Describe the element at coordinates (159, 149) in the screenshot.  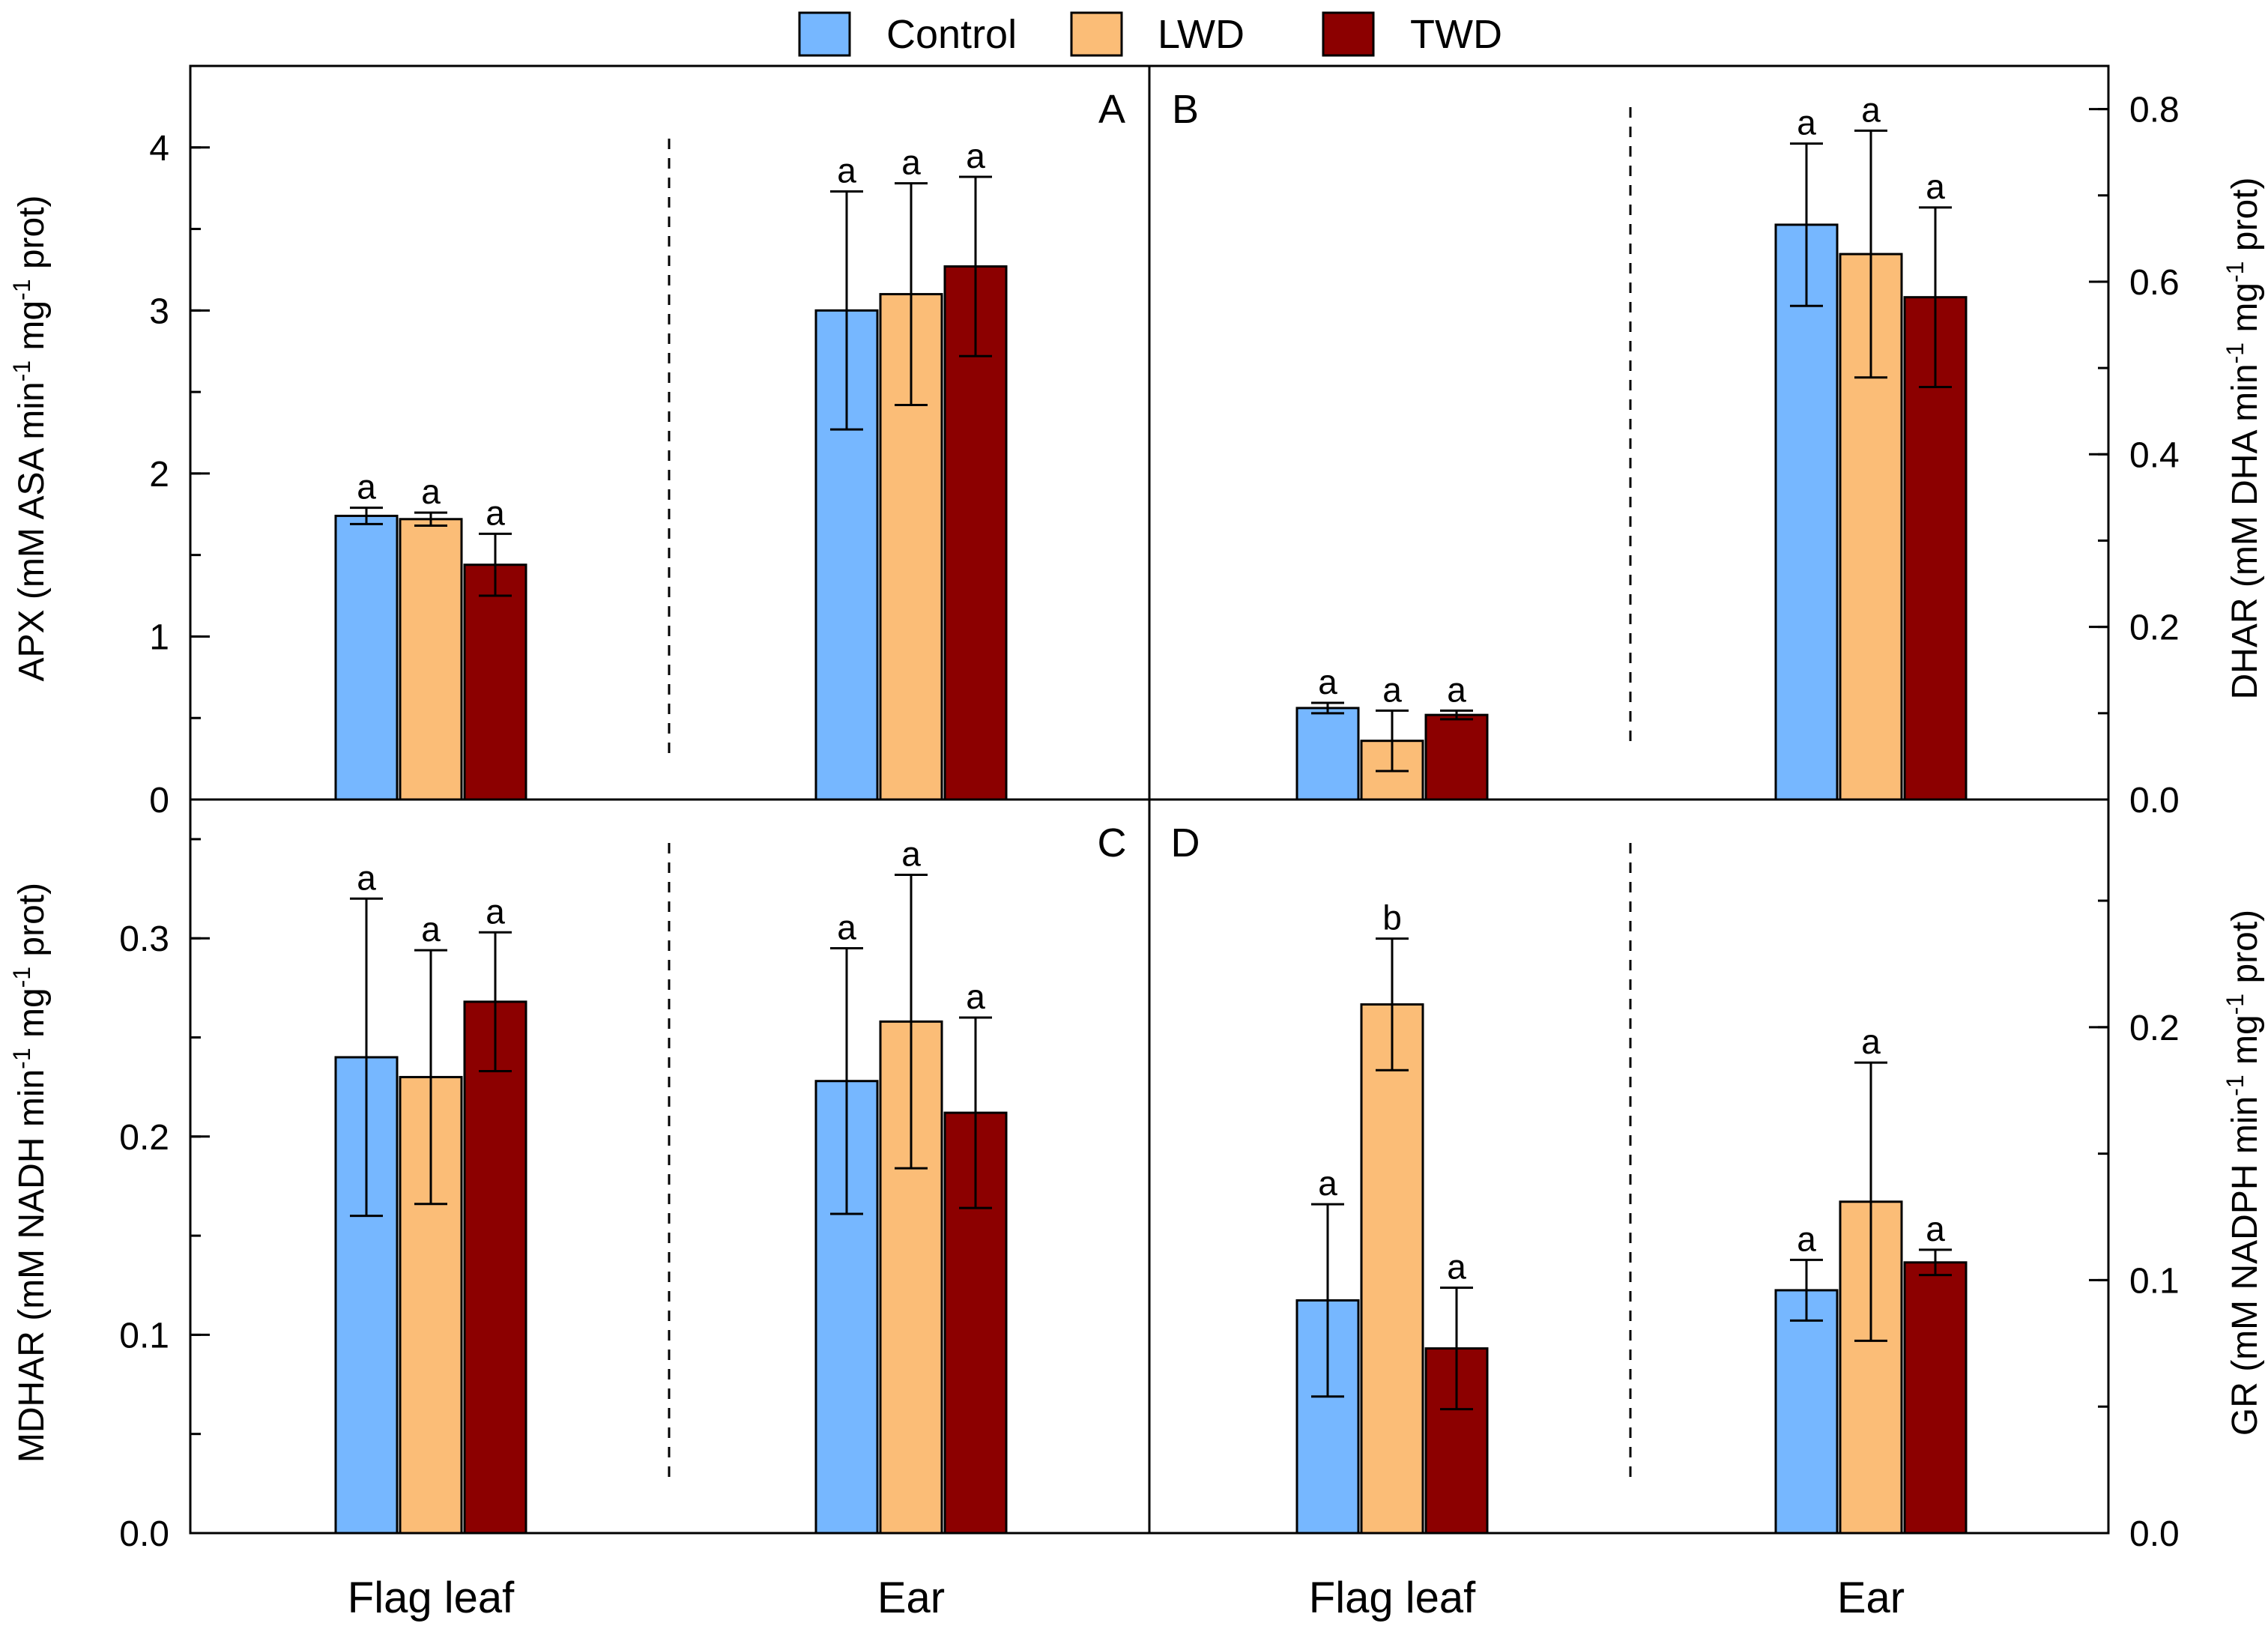
I see `y-tick-label: 4` at that location.